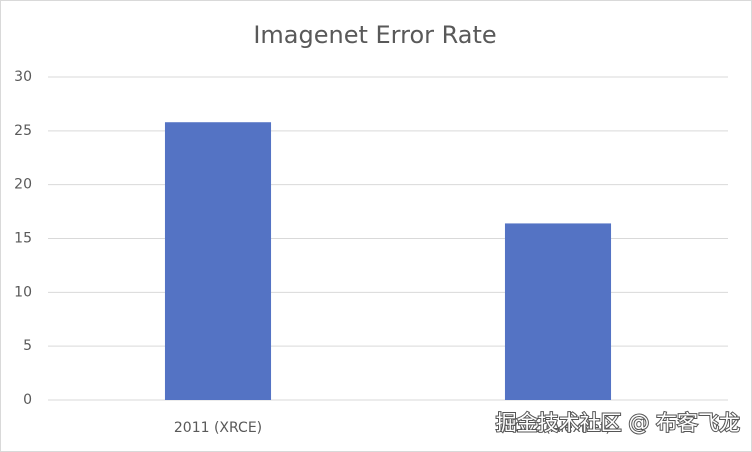 Image resolution: width=752 pixels, height=452 pixels. Describe the element at coordinates (23, 239) in the screenshot. I see `y-tick-label: 15` at that location.